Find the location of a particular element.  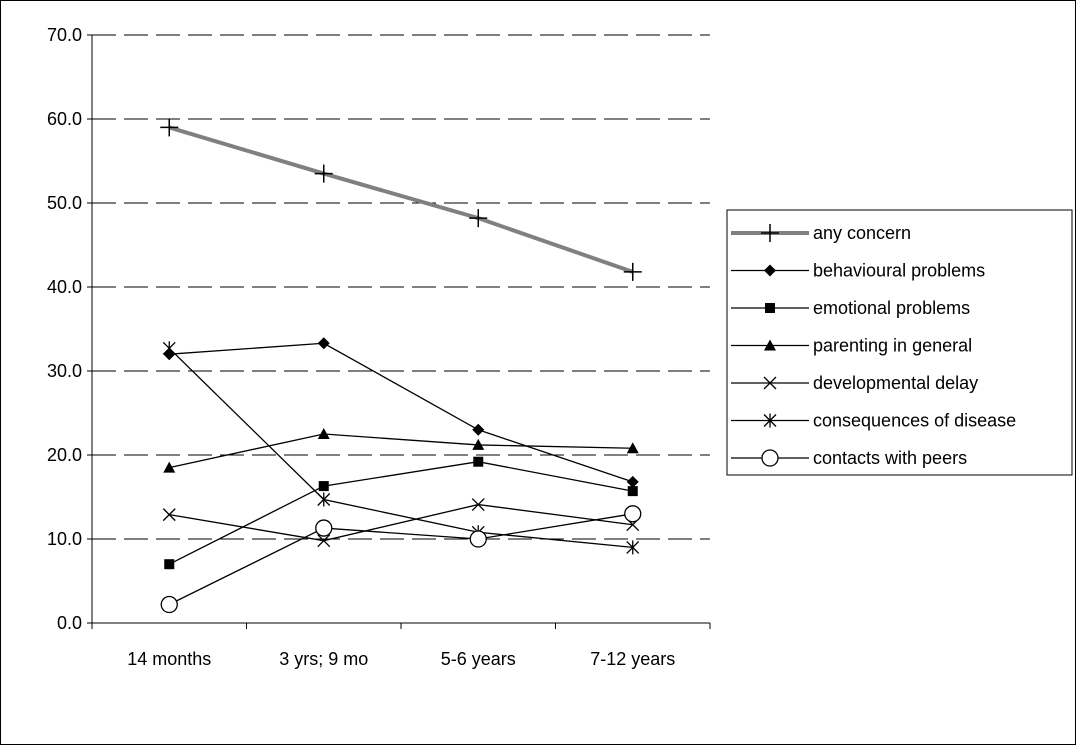

x-tick-label: 7-12 years is located at coordinates (632, 659).